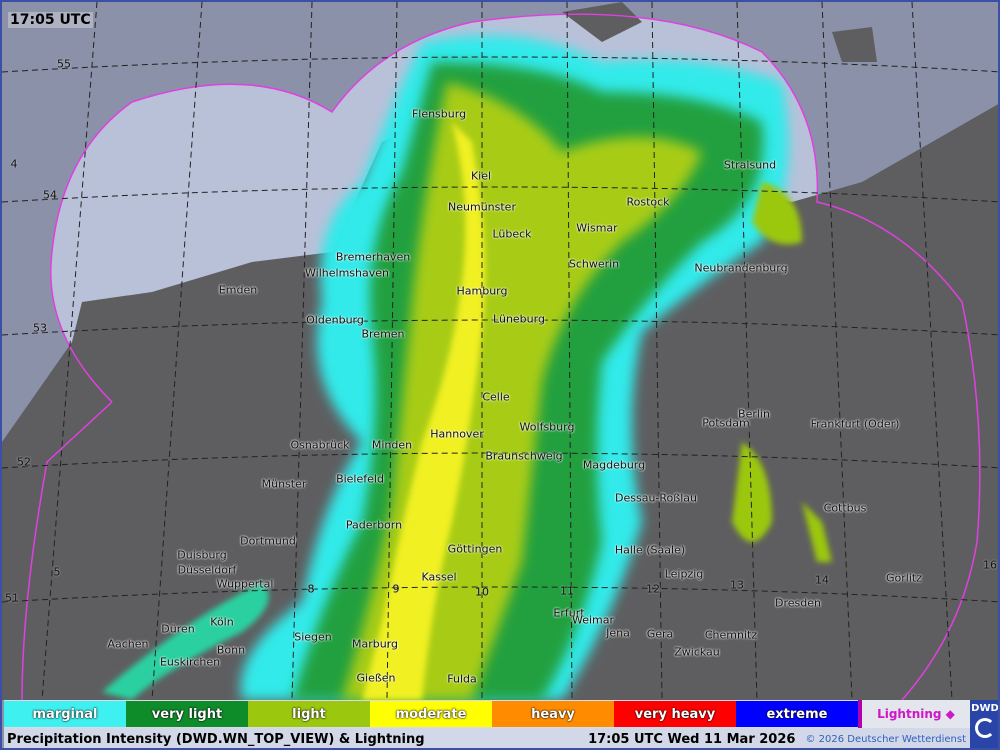 This screenshot has width=1000, height=750. I want to click on city-label: Dresden, so click(798, 603).